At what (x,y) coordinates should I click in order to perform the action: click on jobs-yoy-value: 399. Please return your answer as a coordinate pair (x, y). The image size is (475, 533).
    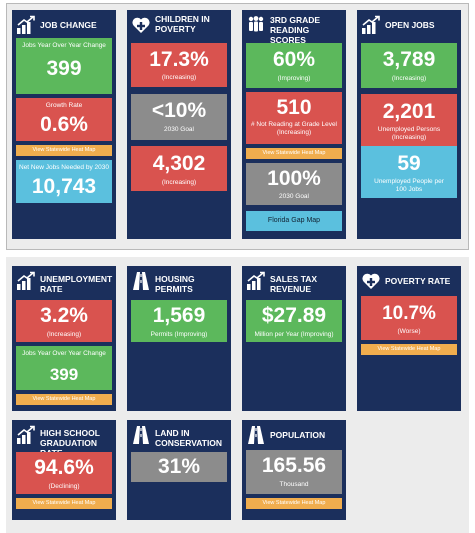
    Looking at the image, I should click on (64, 68).